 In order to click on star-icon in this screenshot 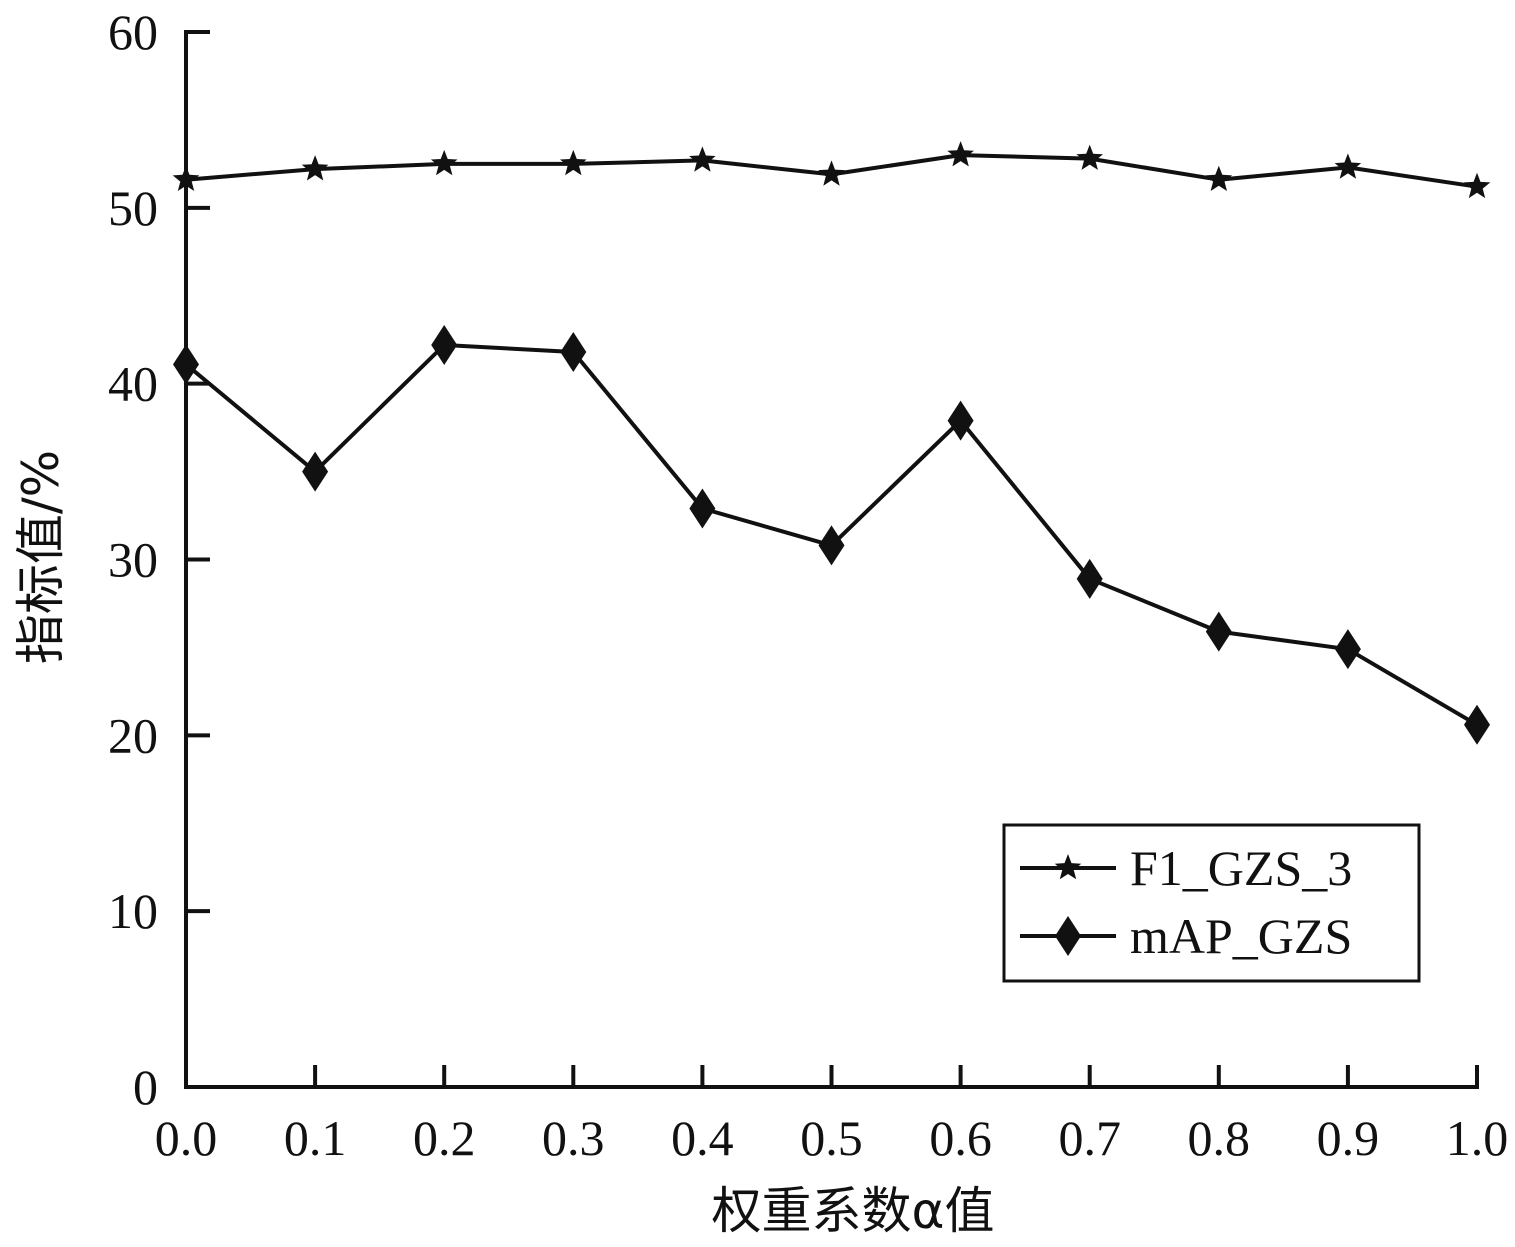, I will do `click(1068, 867)`.